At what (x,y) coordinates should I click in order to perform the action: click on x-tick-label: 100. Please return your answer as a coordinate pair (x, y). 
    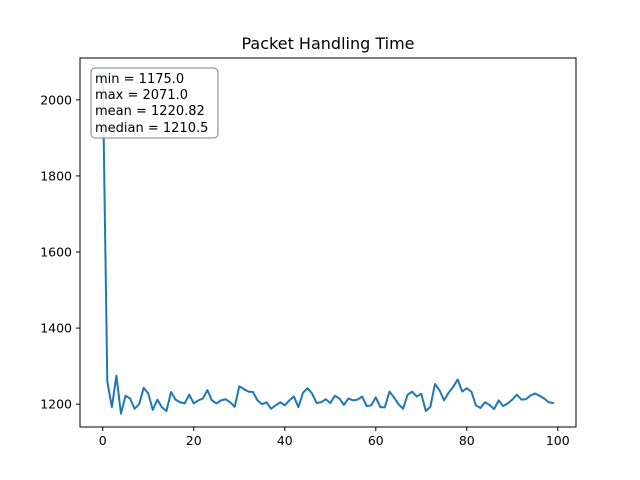
    Looking at the image, I should click on (558, 440).